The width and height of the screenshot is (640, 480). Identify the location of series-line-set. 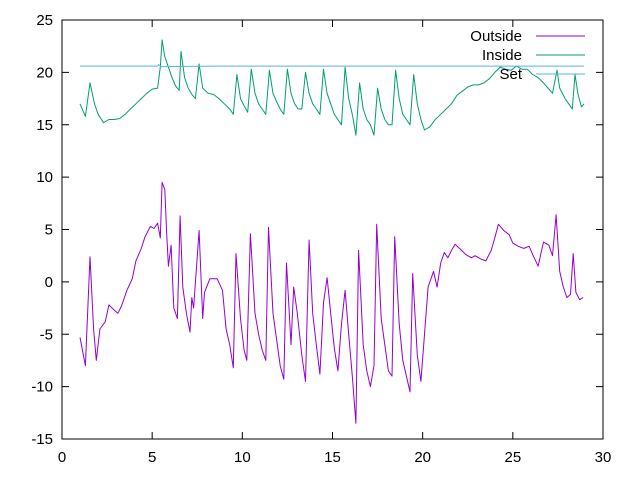
(332, 66).